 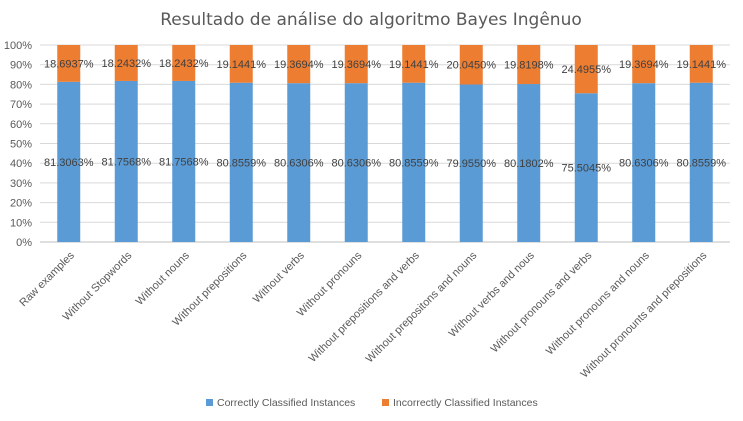 I want to click on y-tick-label: 0%, so click(x=24, y=243).